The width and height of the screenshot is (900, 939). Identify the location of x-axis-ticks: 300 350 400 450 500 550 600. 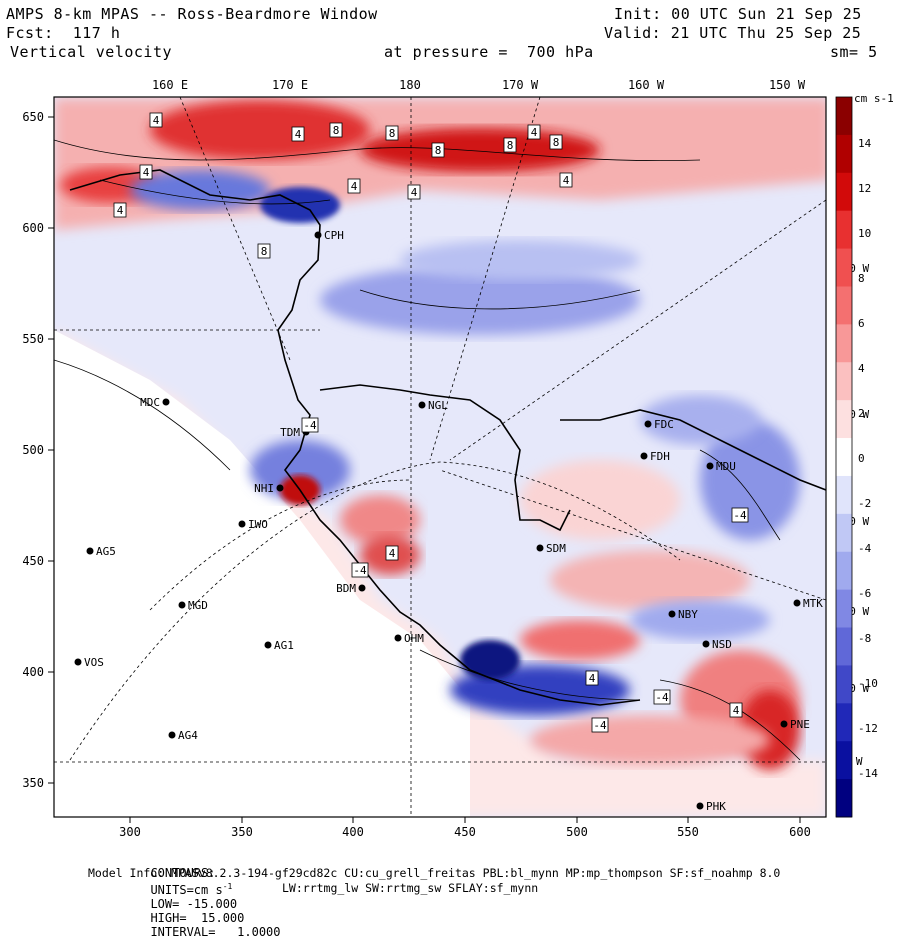
(465, 828).